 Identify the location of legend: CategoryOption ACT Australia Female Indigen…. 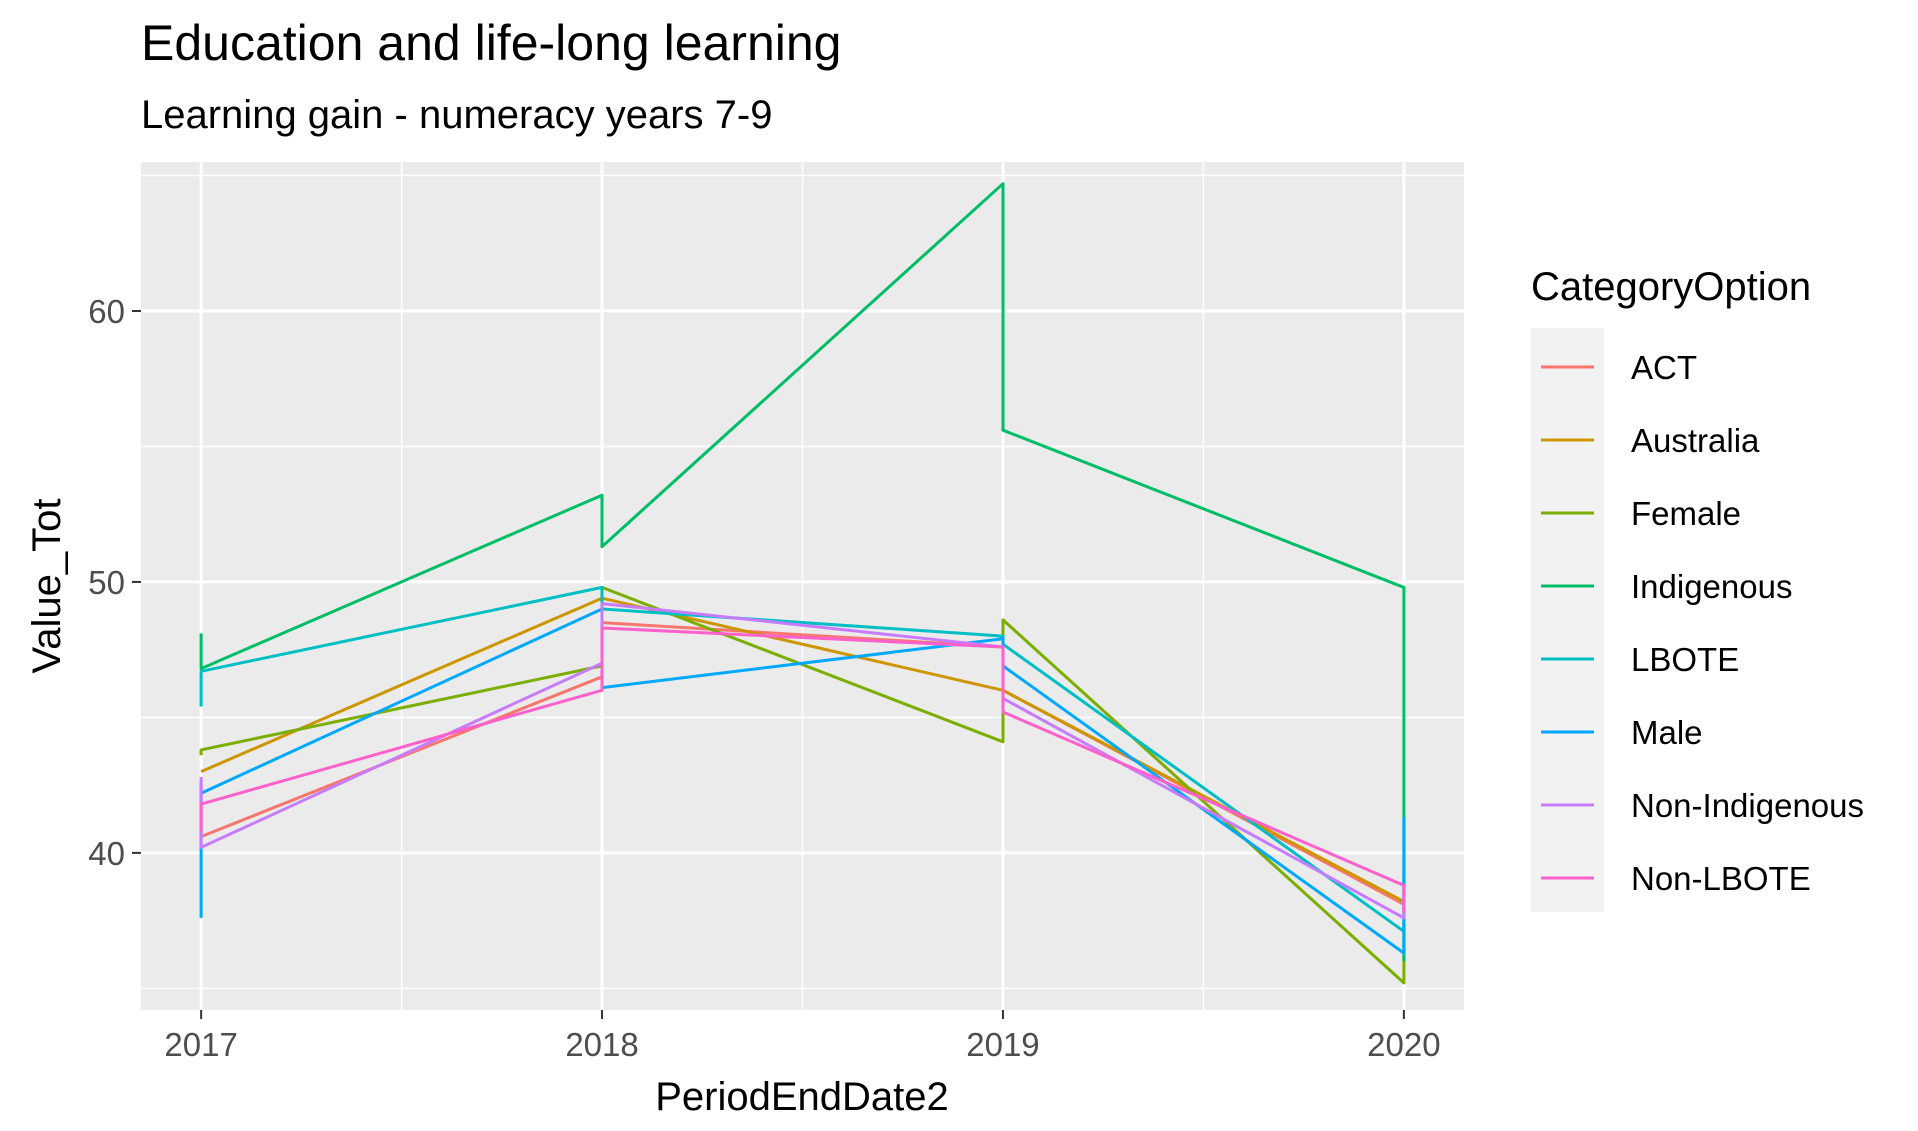
(1697, 588).